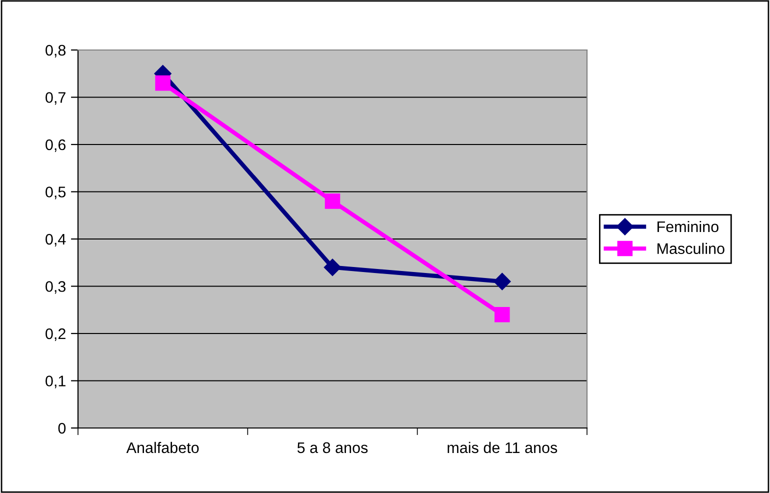 The height and width of the screenshot is (493, 770). Describe the element at coordinates (56, 51) in the screenshot. I see `y-tick-label: 0,8` at that location.